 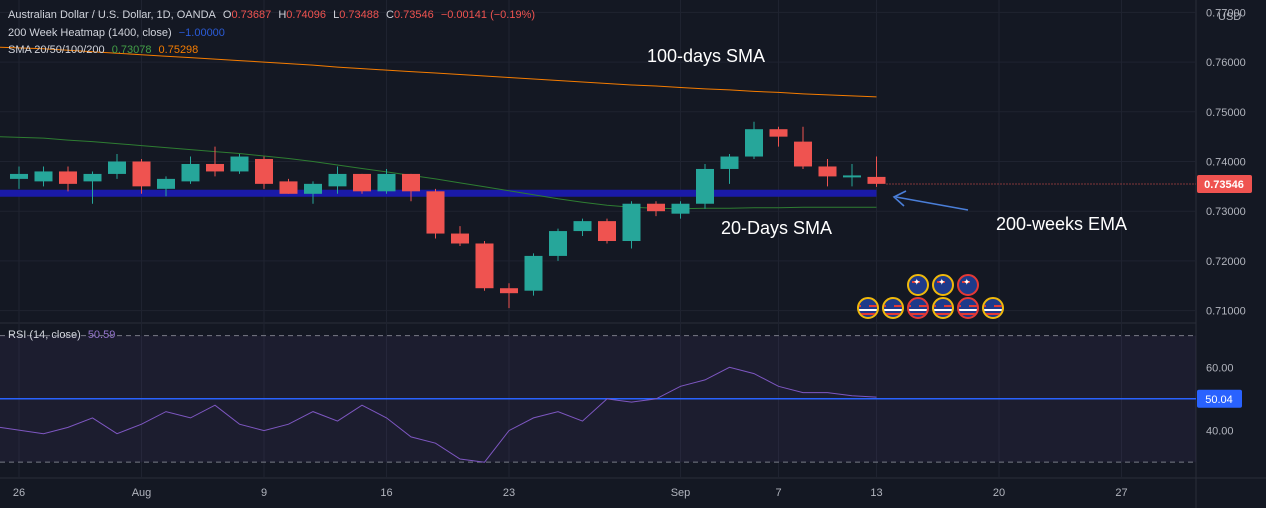 What do you see at coordinates (410, 15) in the screenshot?
I see `ohlc-close: C0.73546` at bounding box center [410, 15].